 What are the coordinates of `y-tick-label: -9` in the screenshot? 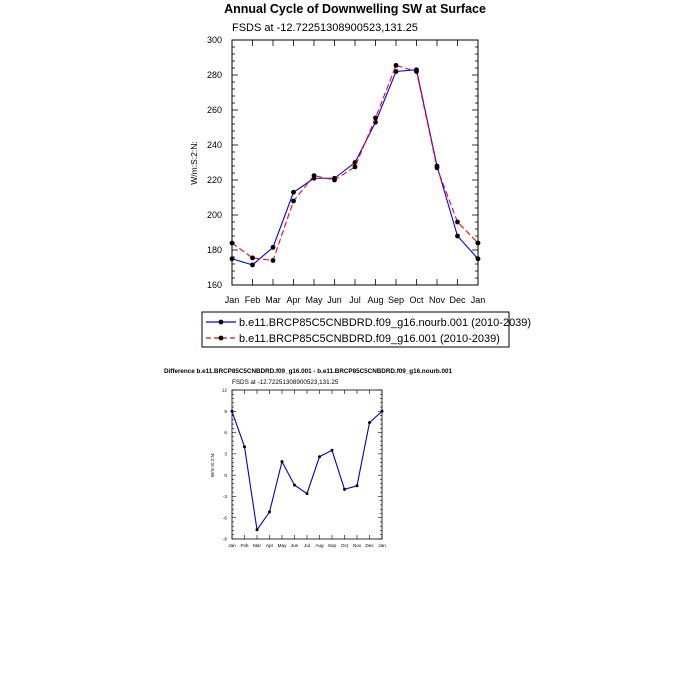 It's located at (225, 539).